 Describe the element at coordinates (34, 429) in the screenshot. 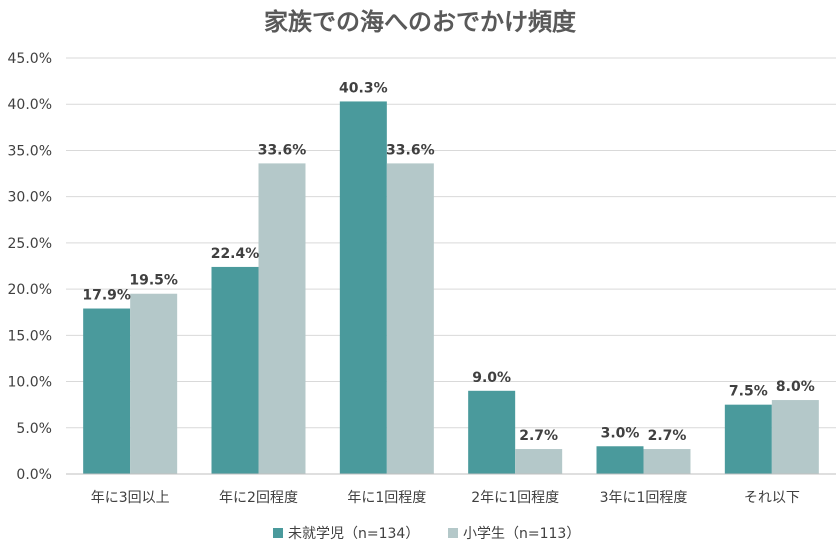

I see `y-tick-label: 5.0%` at that location.